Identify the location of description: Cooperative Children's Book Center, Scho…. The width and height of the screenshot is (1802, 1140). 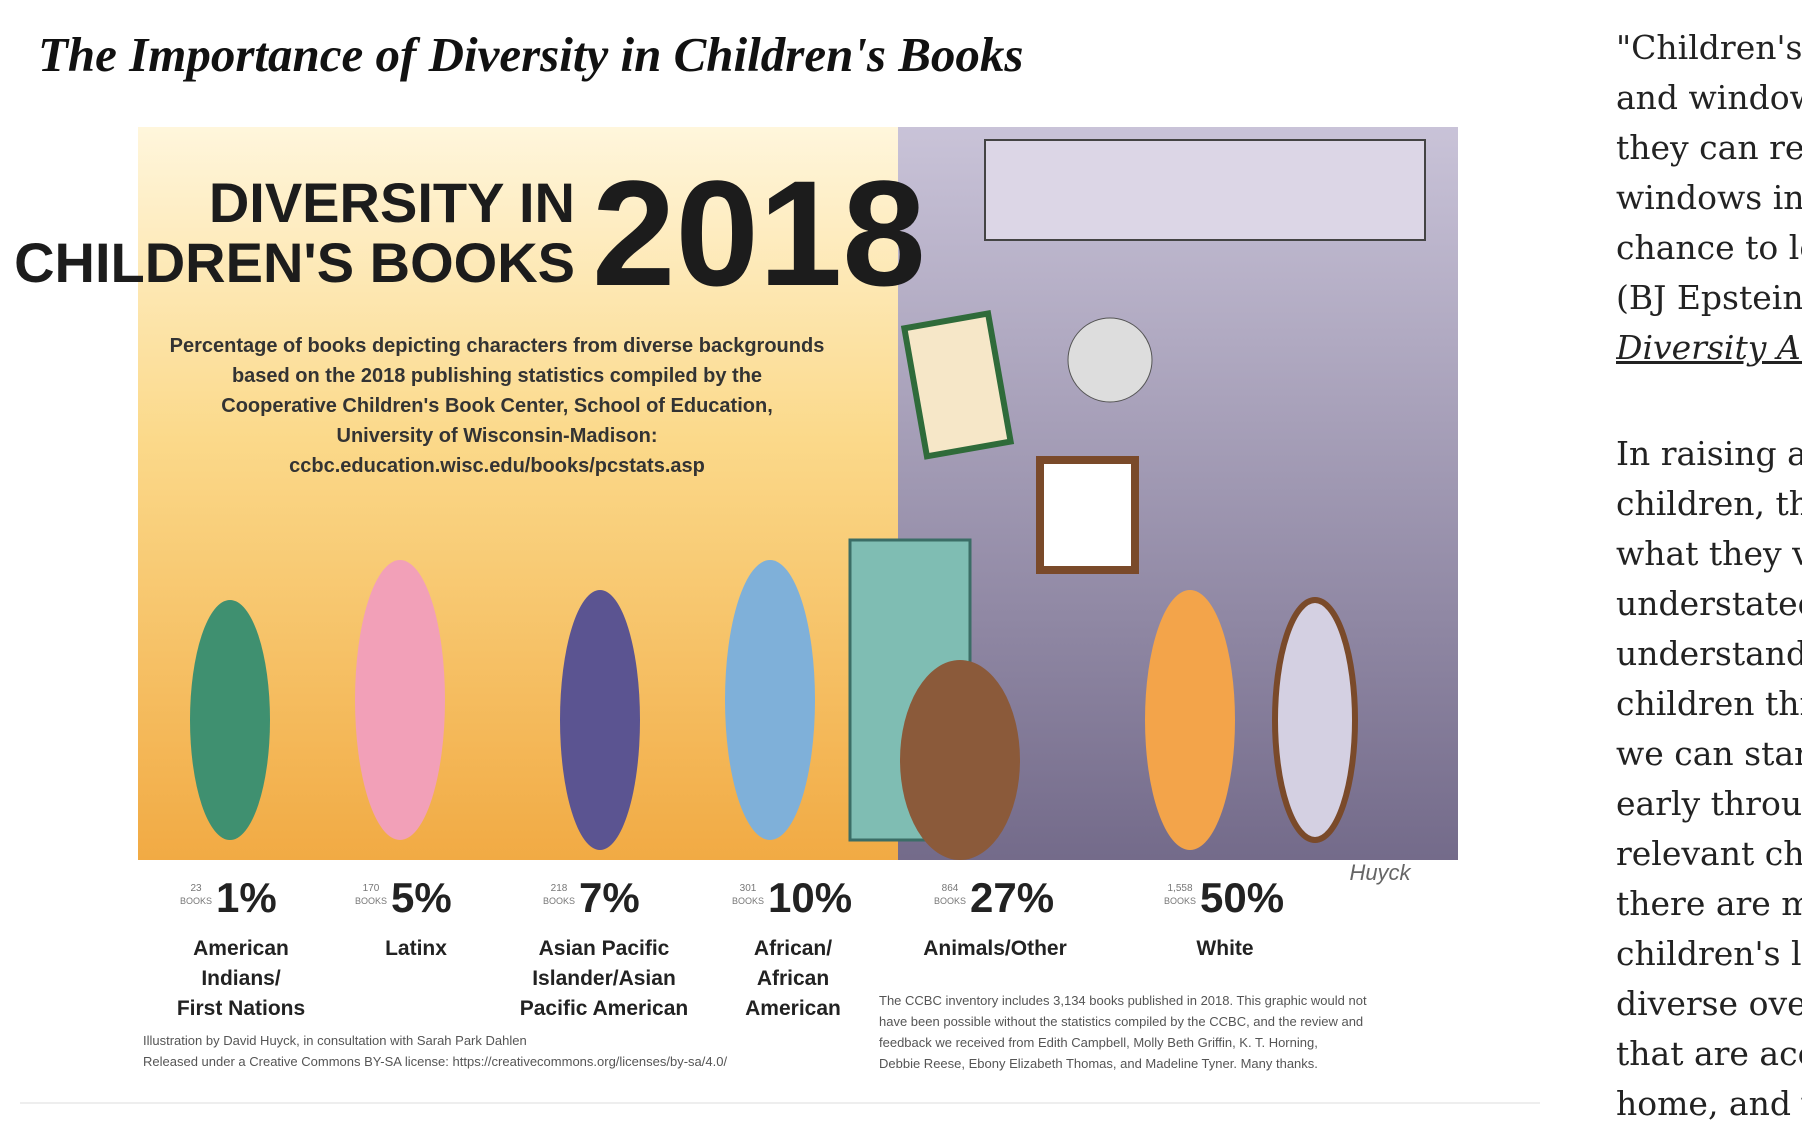
(497, 406).